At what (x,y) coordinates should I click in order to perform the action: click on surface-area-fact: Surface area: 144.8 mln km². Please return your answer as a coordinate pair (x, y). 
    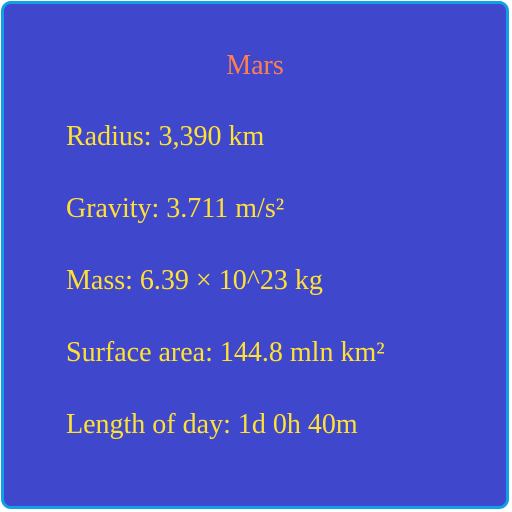
    Looking at the image, I should click on (225, 352).